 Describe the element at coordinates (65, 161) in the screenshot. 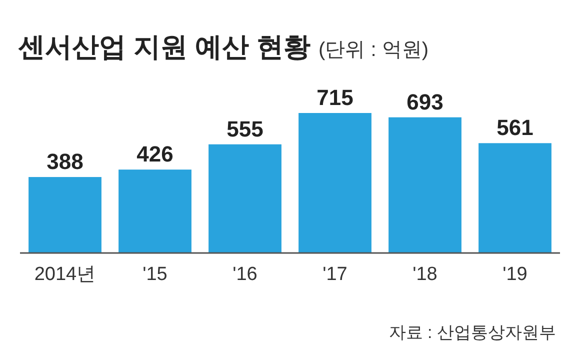

I see `data-label: 388` at that location.